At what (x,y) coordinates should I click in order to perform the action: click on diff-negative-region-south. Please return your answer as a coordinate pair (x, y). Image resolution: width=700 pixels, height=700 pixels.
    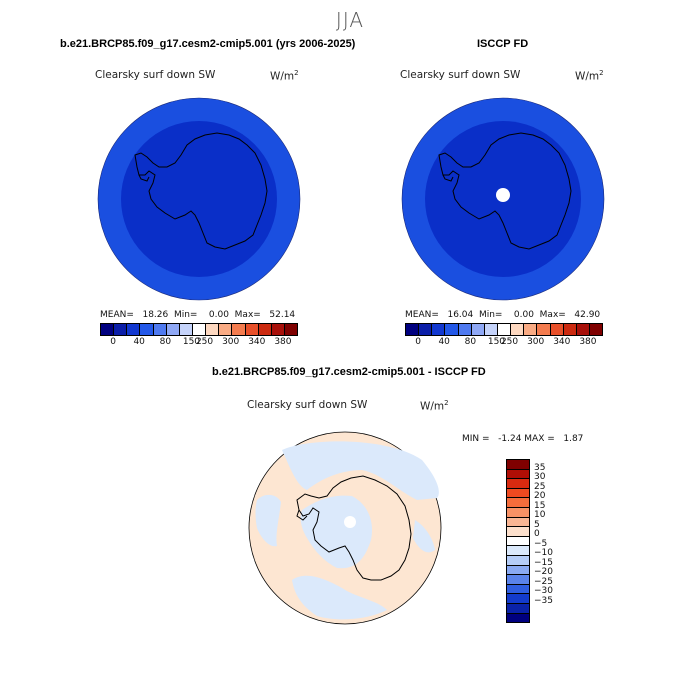
    Looking at the image, I should click on (339, 597).